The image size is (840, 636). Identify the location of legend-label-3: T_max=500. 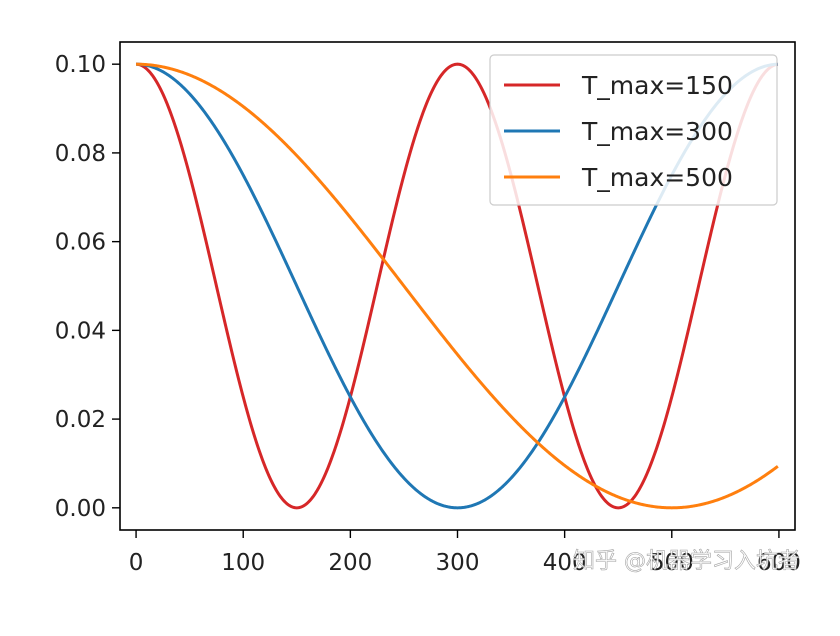
(657, 177).